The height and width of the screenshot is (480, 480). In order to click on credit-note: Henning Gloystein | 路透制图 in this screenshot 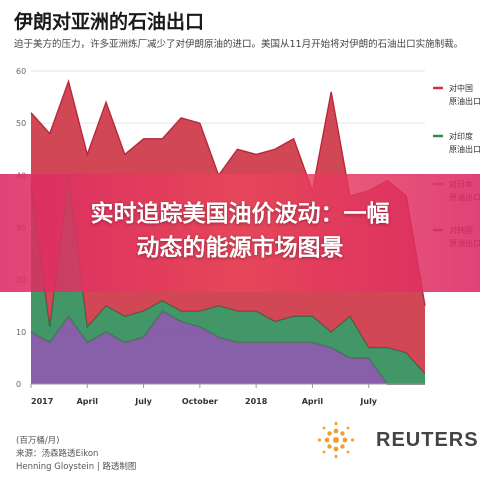, I will do `click(76, 467)`.